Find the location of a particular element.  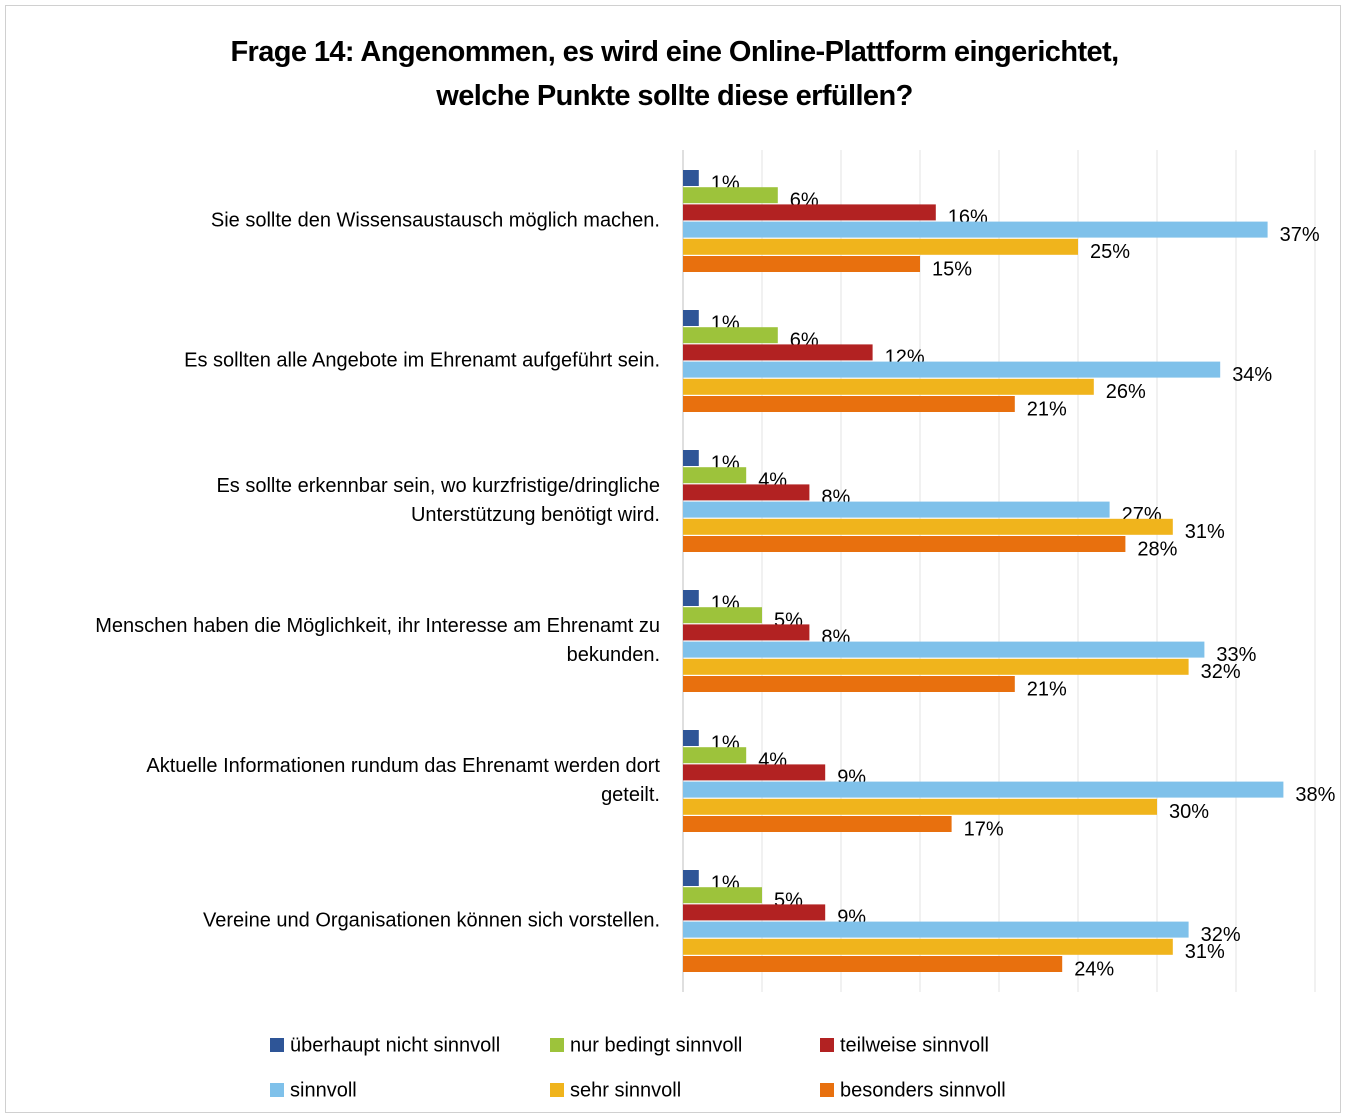

value-label: 17% is located at coordinates (984, 829).